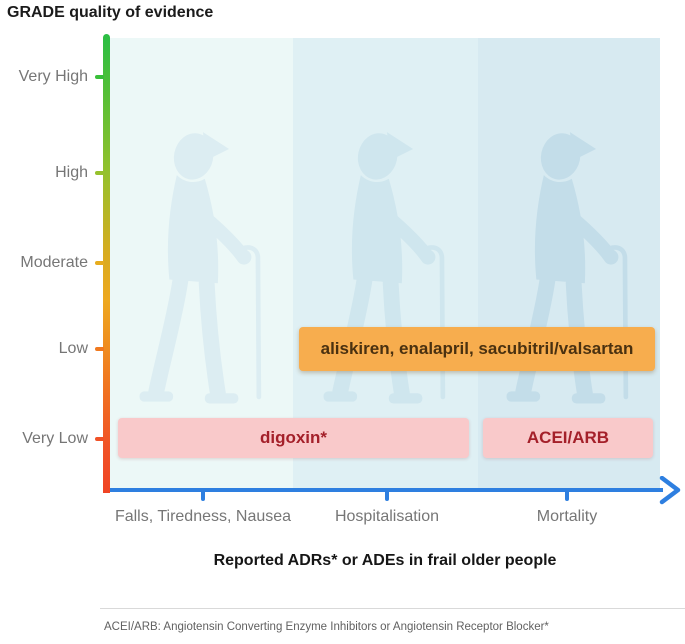 The width and height of the screenshot is (685, 644). What do you see at coordinates (203, 495) in the screenshot?
I see `x-tick-falls` at bounding box center [203, 495].